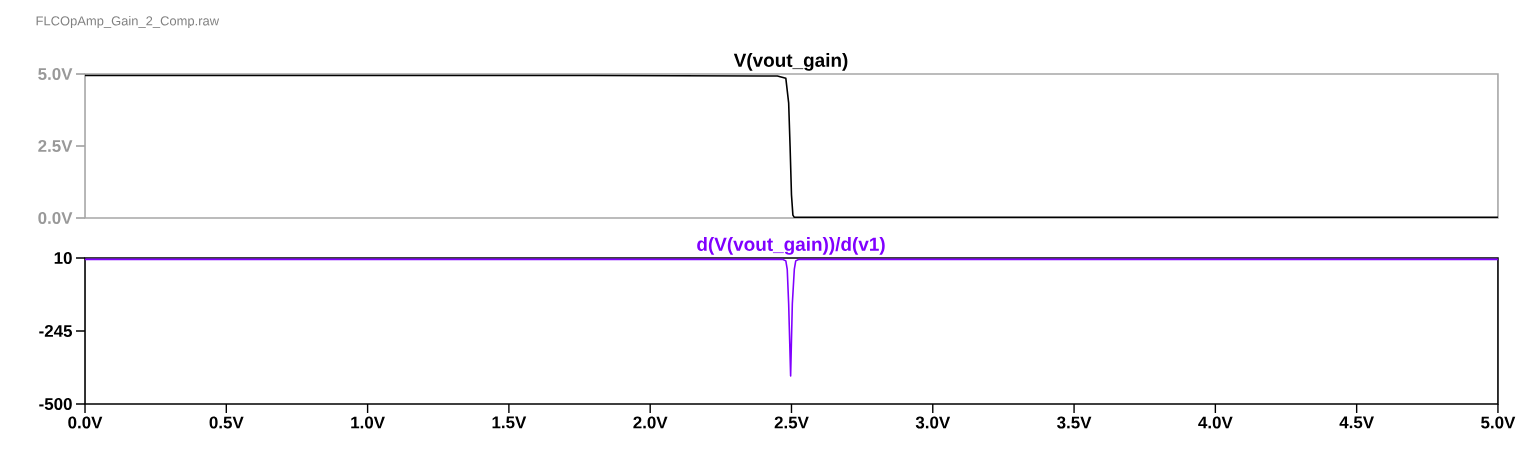  I want to click on x-tick-label: 1.0V, so click(368, 422).